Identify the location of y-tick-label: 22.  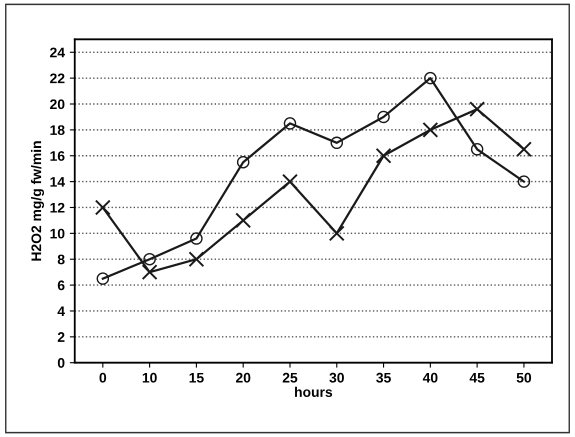
(57, 78).